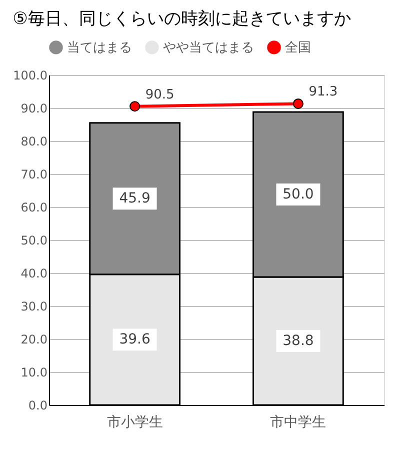  I want to click on y-tick-label: 90.0, so click(34, 109).